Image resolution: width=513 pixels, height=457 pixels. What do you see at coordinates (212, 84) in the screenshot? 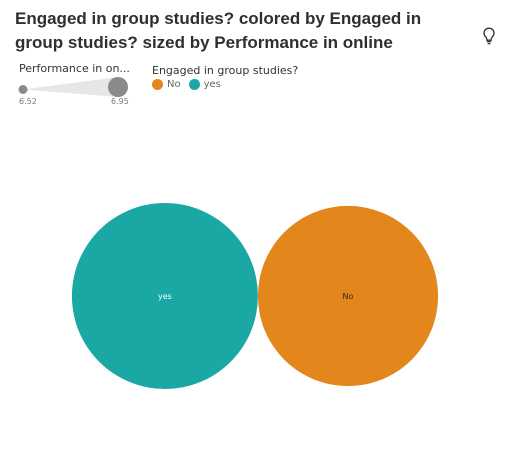
I see `legend-label-yes: yes` at bounding box center [212, 84].